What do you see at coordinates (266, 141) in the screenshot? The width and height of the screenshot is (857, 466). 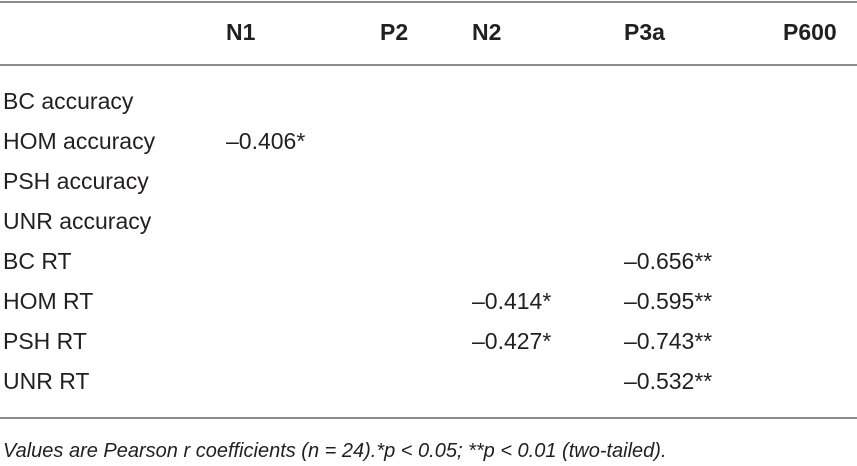 I see `cell-n1: –0.406*` at bounding box center [266, 141].